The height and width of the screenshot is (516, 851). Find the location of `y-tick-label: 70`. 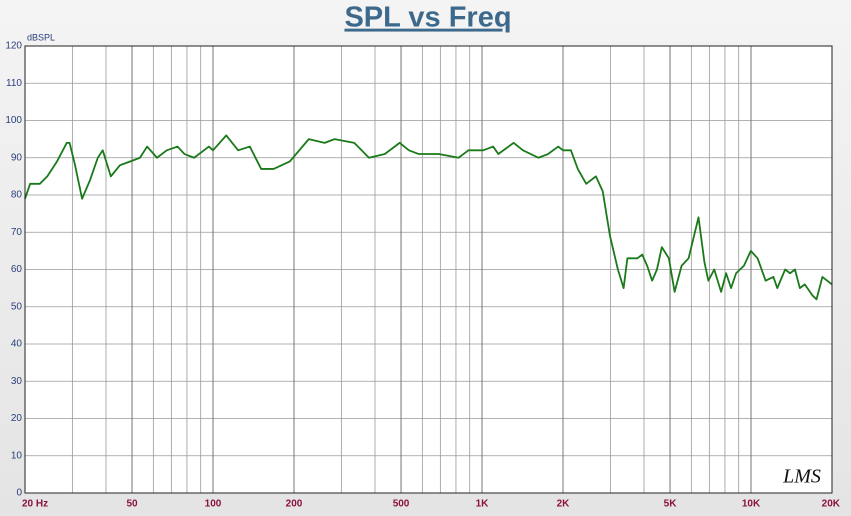

y-tick-label: 70 is located at coordinates (17, 232).